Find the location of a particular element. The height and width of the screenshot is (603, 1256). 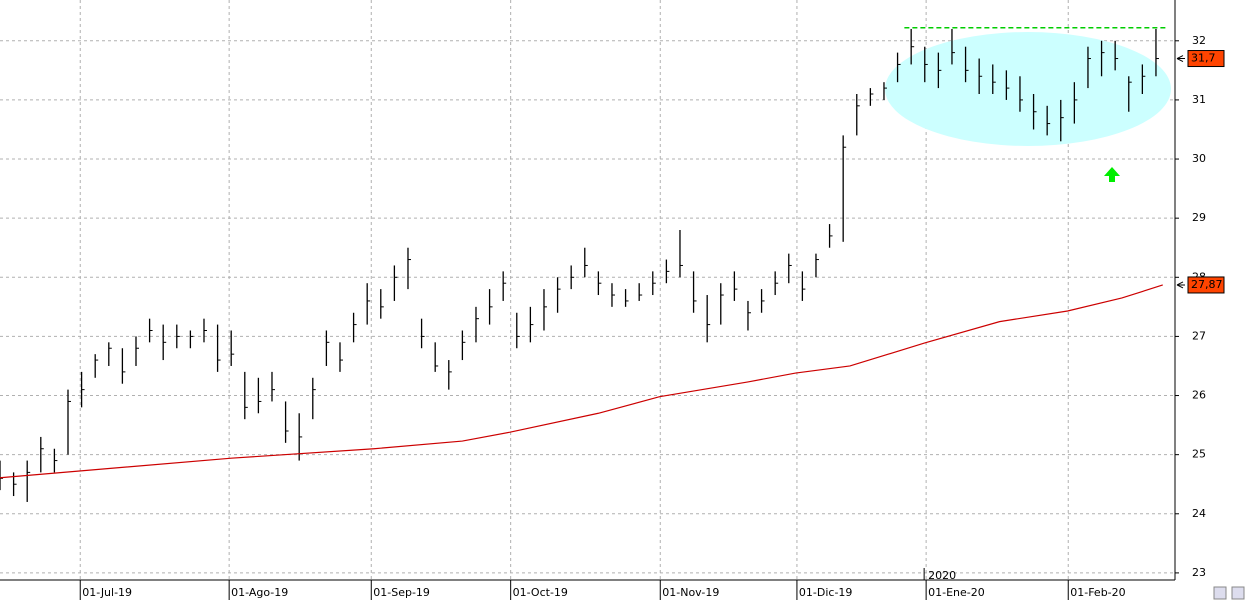

annotations is located at coordinates (1028, 107).